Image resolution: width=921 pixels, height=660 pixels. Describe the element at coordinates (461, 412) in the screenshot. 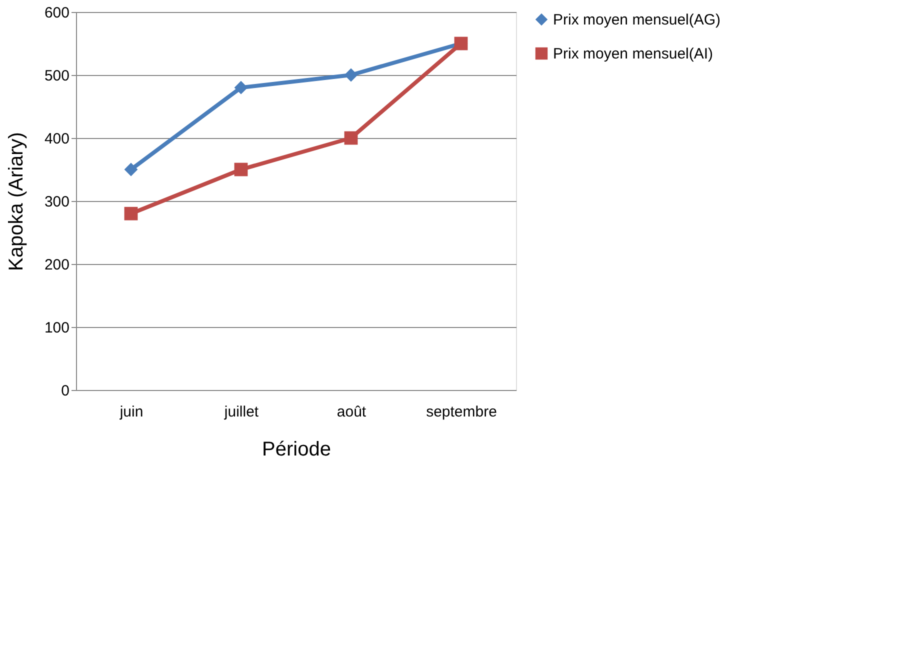

I see `x-tick-label: septembre` at that location.